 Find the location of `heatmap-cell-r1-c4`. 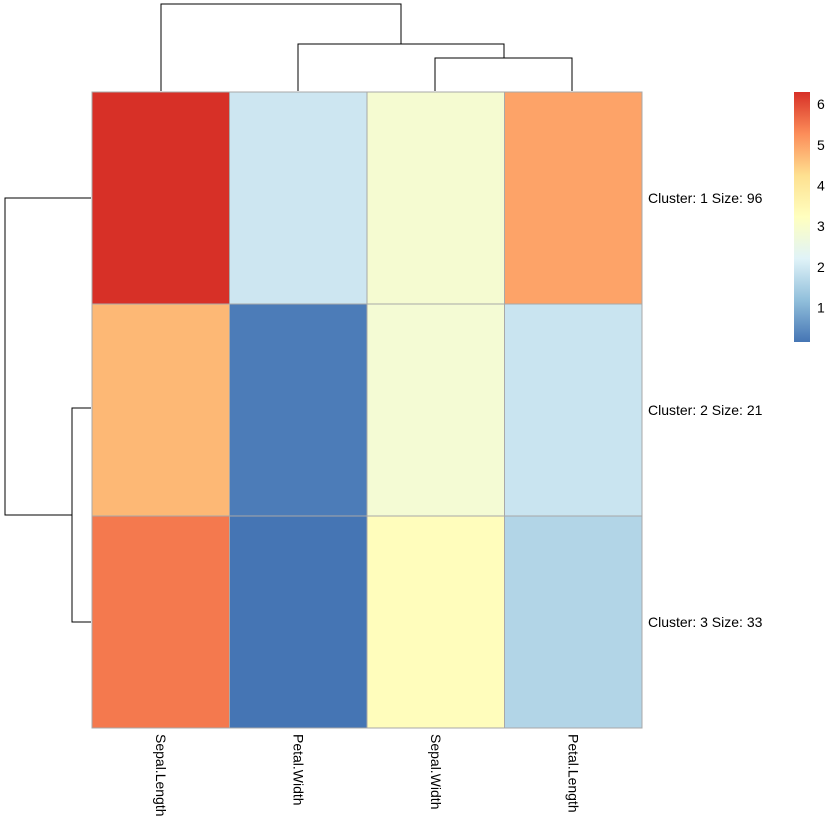

heatmap-cell-r1-c4 is located at coordinates (573, 198).